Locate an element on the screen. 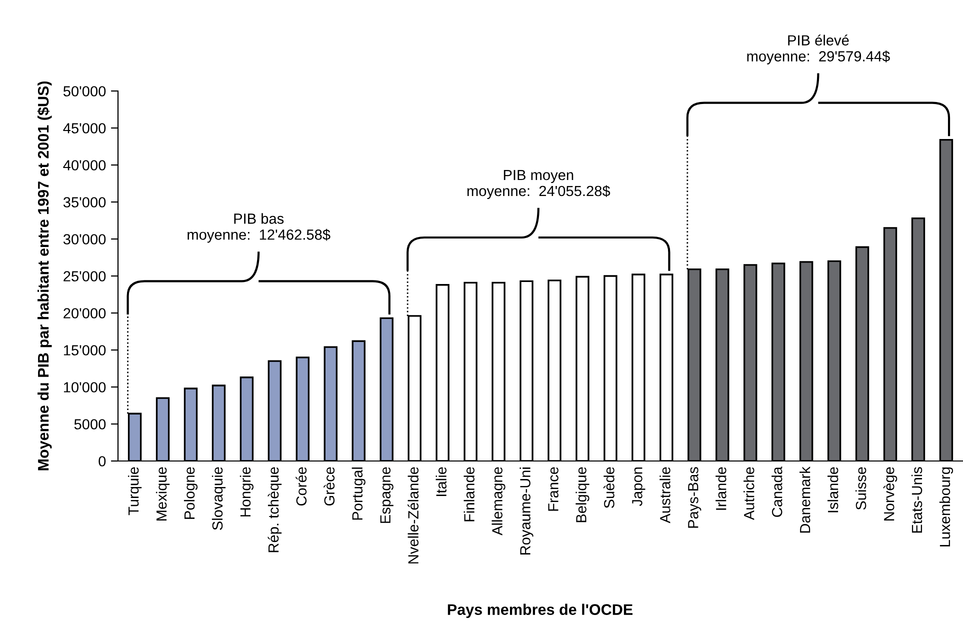 This screenshot has width=963, height=634. x-tick-label: Japon is located at coordinates (639, 487).